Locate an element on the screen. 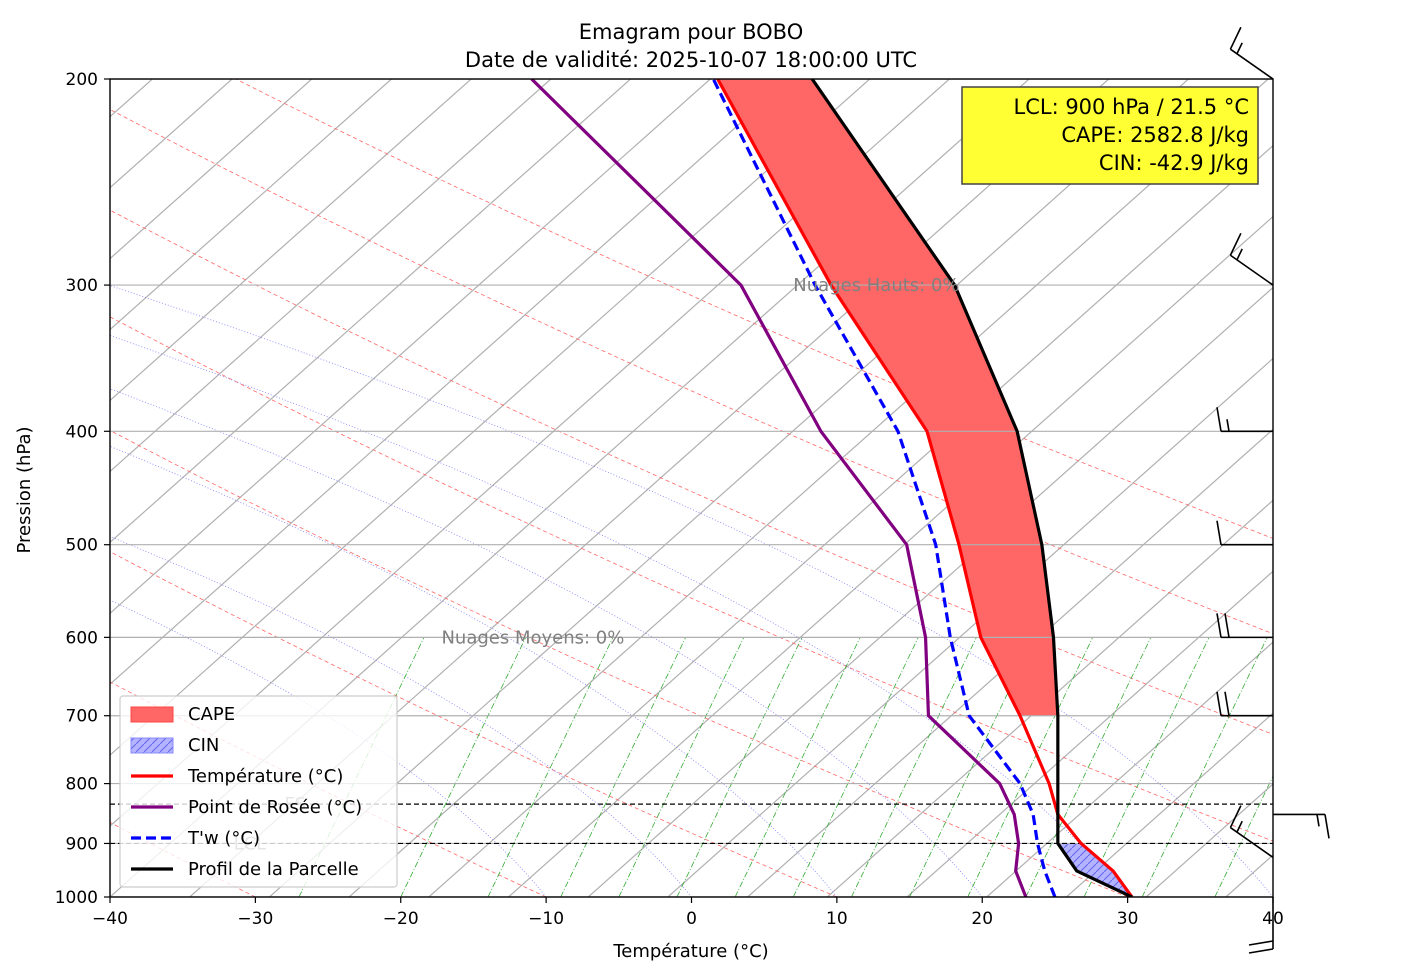  cin-area is located at coordinates (1094, 870).